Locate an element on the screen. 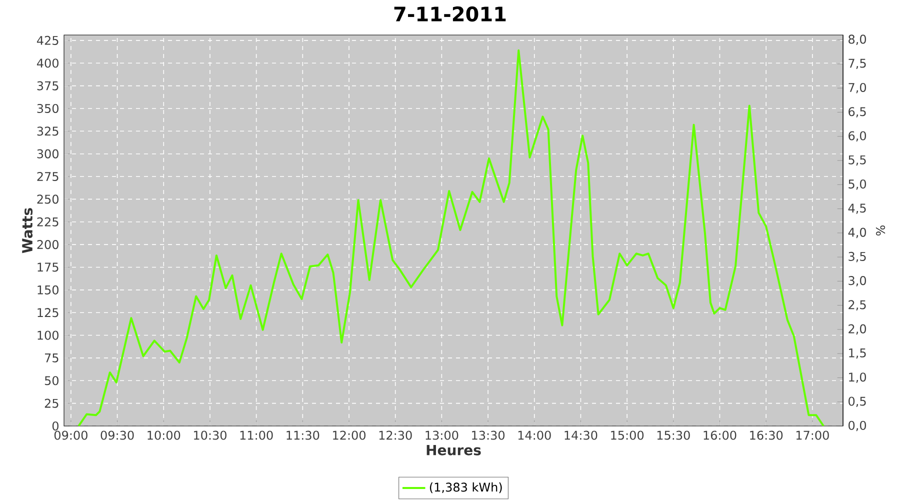 The height and width of the screenshot is (500, 900). x-tick-label: 11:30 is located at coordinates (303, 435).